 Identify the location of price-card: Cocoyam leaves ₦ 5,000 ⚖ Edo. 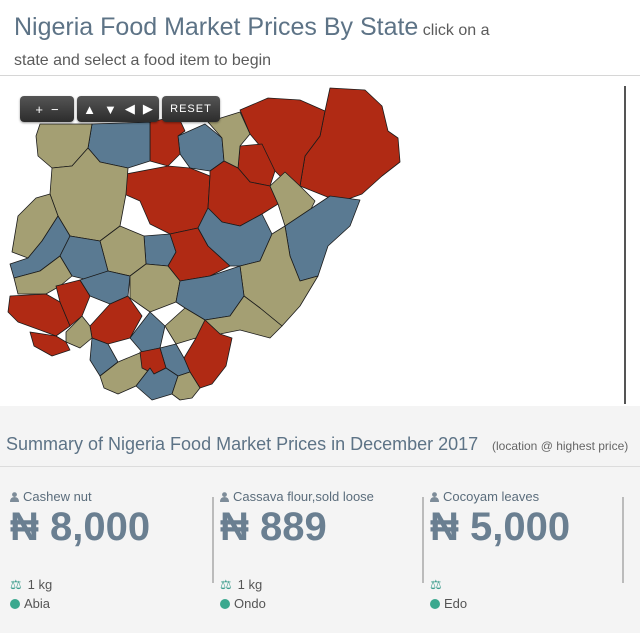
(526, 550).